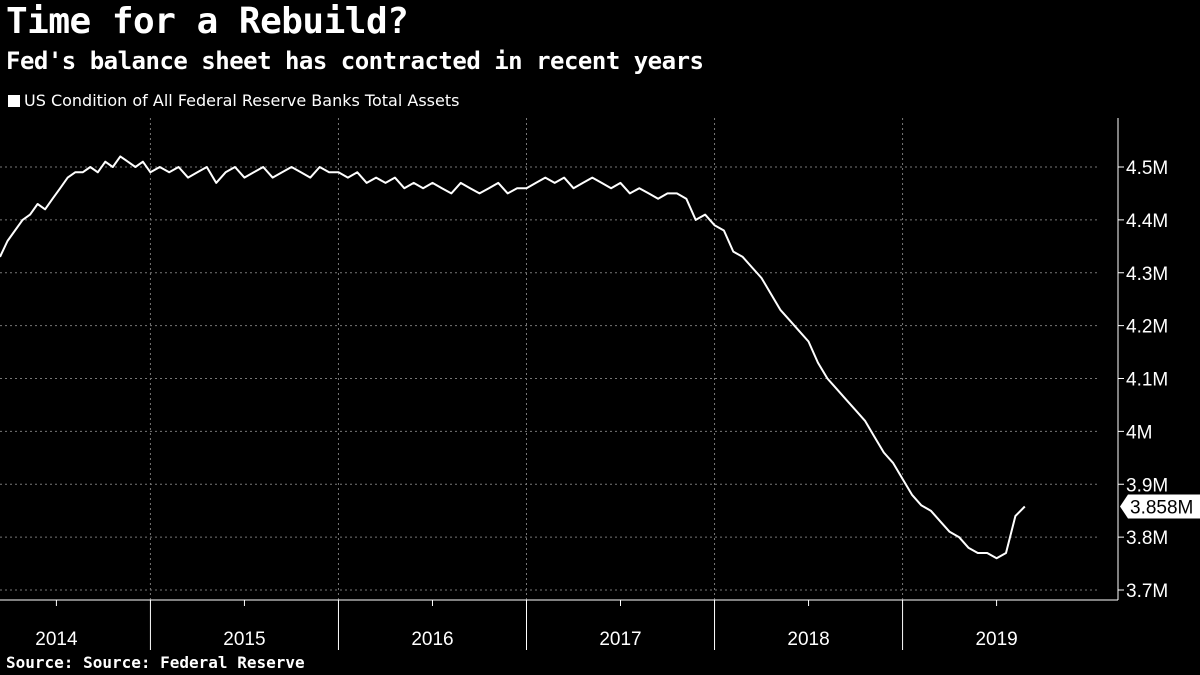 The width and height of the screenshot is (1200, 675). Describe the element at coordinates (1147, 485) in the screenshot. I see `y-tick-label: 3.9M` at that location.